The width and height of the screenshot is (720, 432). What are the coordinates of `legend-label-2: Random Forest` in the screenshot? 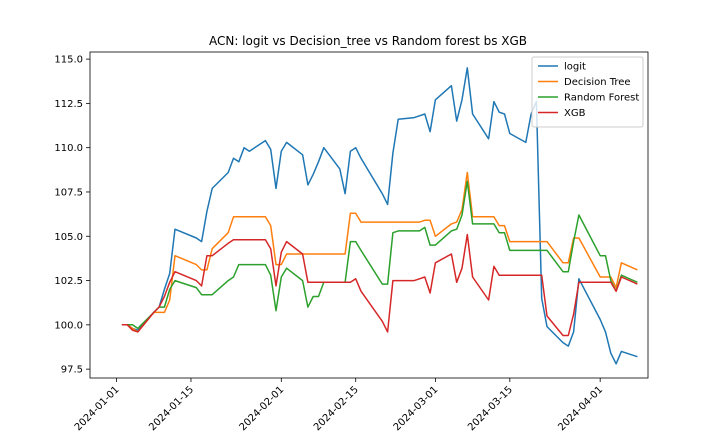 It's located at (601, 98).